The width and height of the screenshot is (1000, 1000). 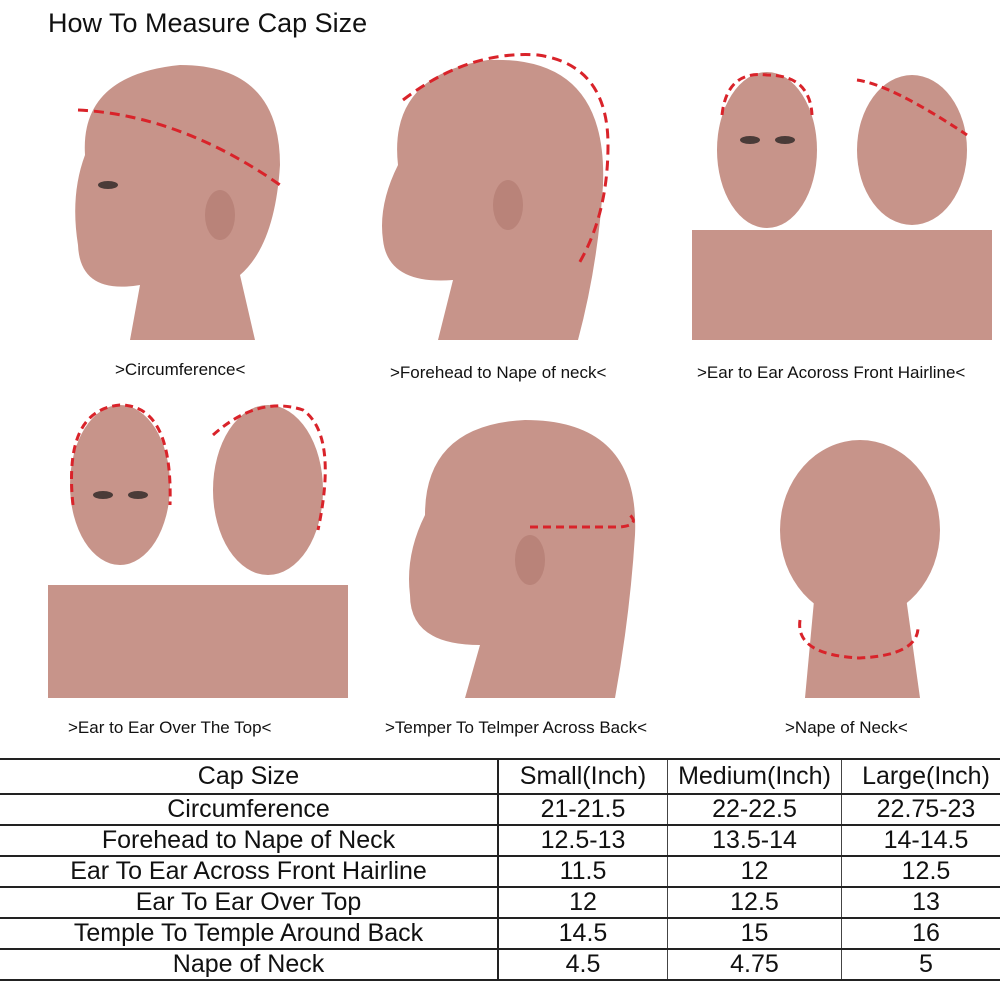 What do you see at coordinates (846, 727) in the screenshot?
I see `caption-nape: >Nape of Neck<` at bounding box center [846, 727].